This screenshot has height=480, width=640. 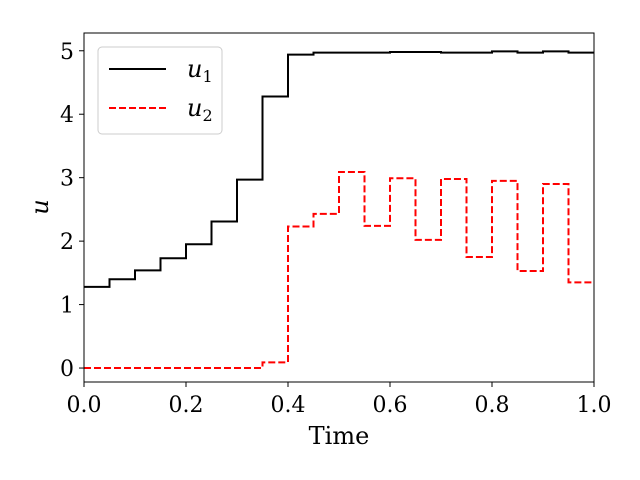 I want to click on y-tick-label: 4, so click(x=67, y=115).